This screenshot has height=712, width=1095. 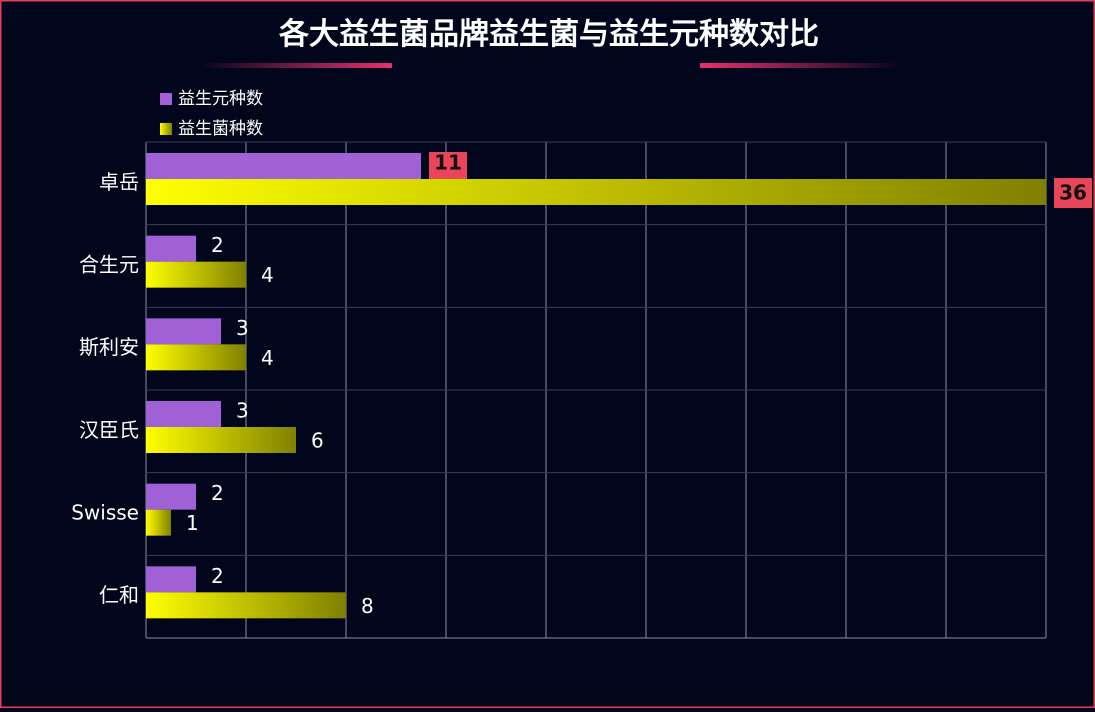 What do you see at coordinates (192, 523) in the screenshot?
I see `value-label: 1` at bounding box center [192, 523].